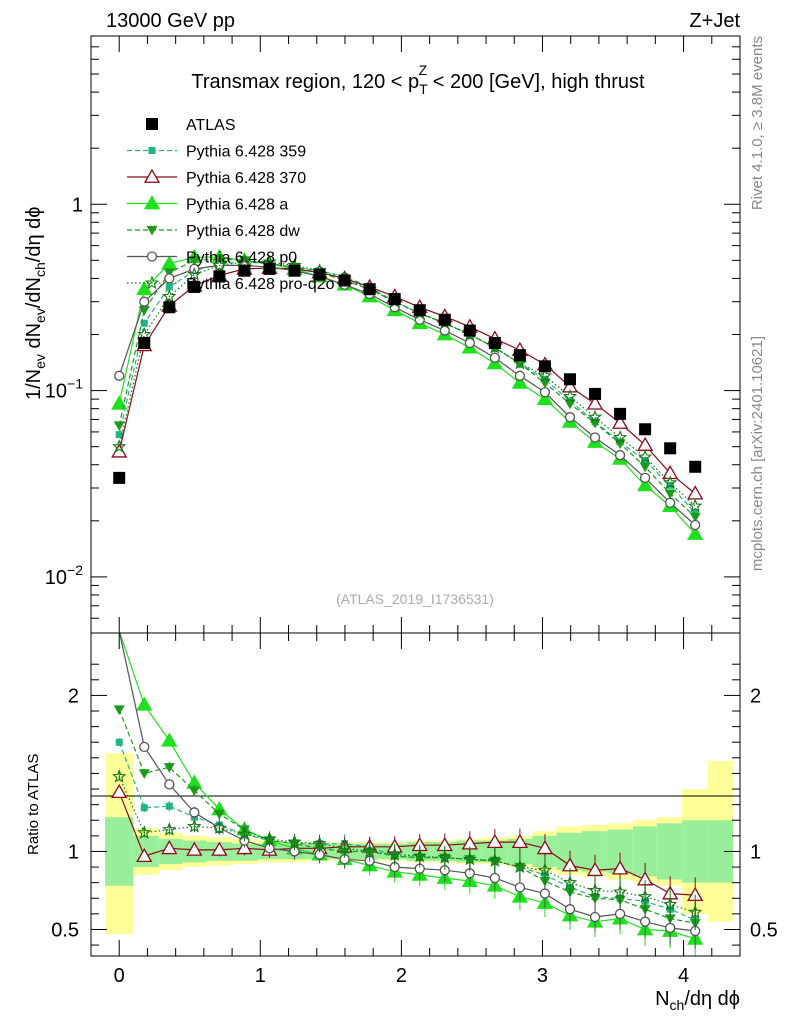  I want to click on main-y-tick-label: 1, so click(77, 205).